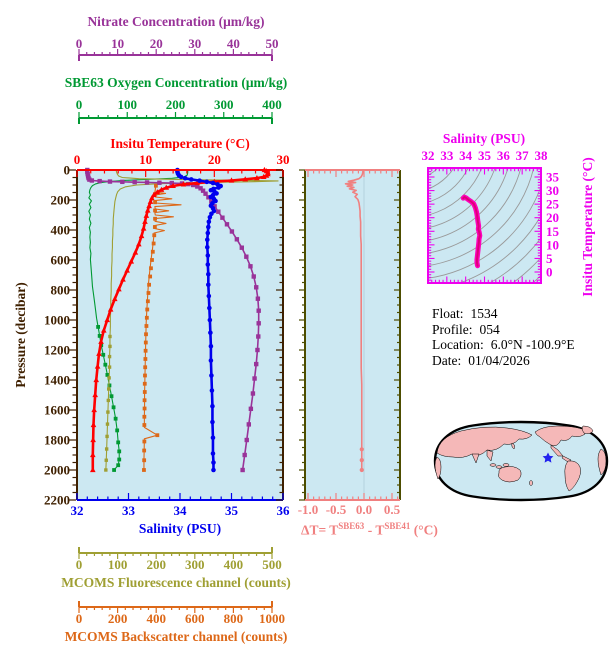 The image size is (609, 663). I want to click on tick-label: 15, so click(553, 231).